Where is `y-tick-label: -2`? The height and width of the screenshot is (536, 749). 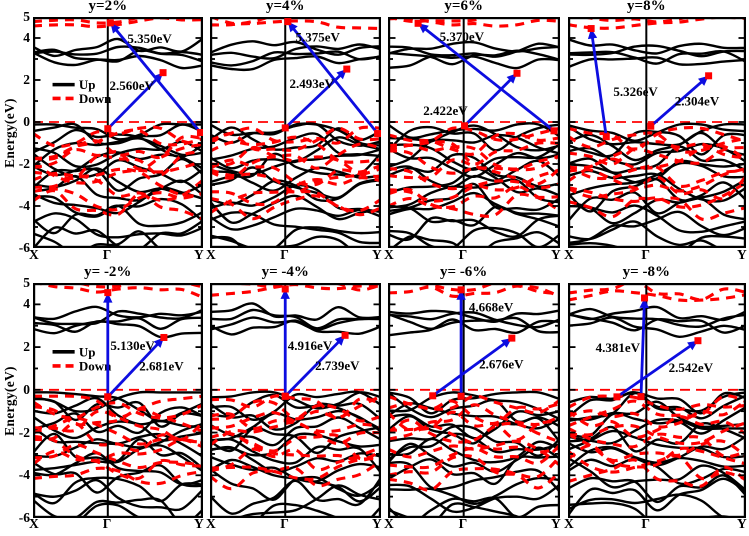
y-tick-label: -2 is located at coordinates (24, 163).